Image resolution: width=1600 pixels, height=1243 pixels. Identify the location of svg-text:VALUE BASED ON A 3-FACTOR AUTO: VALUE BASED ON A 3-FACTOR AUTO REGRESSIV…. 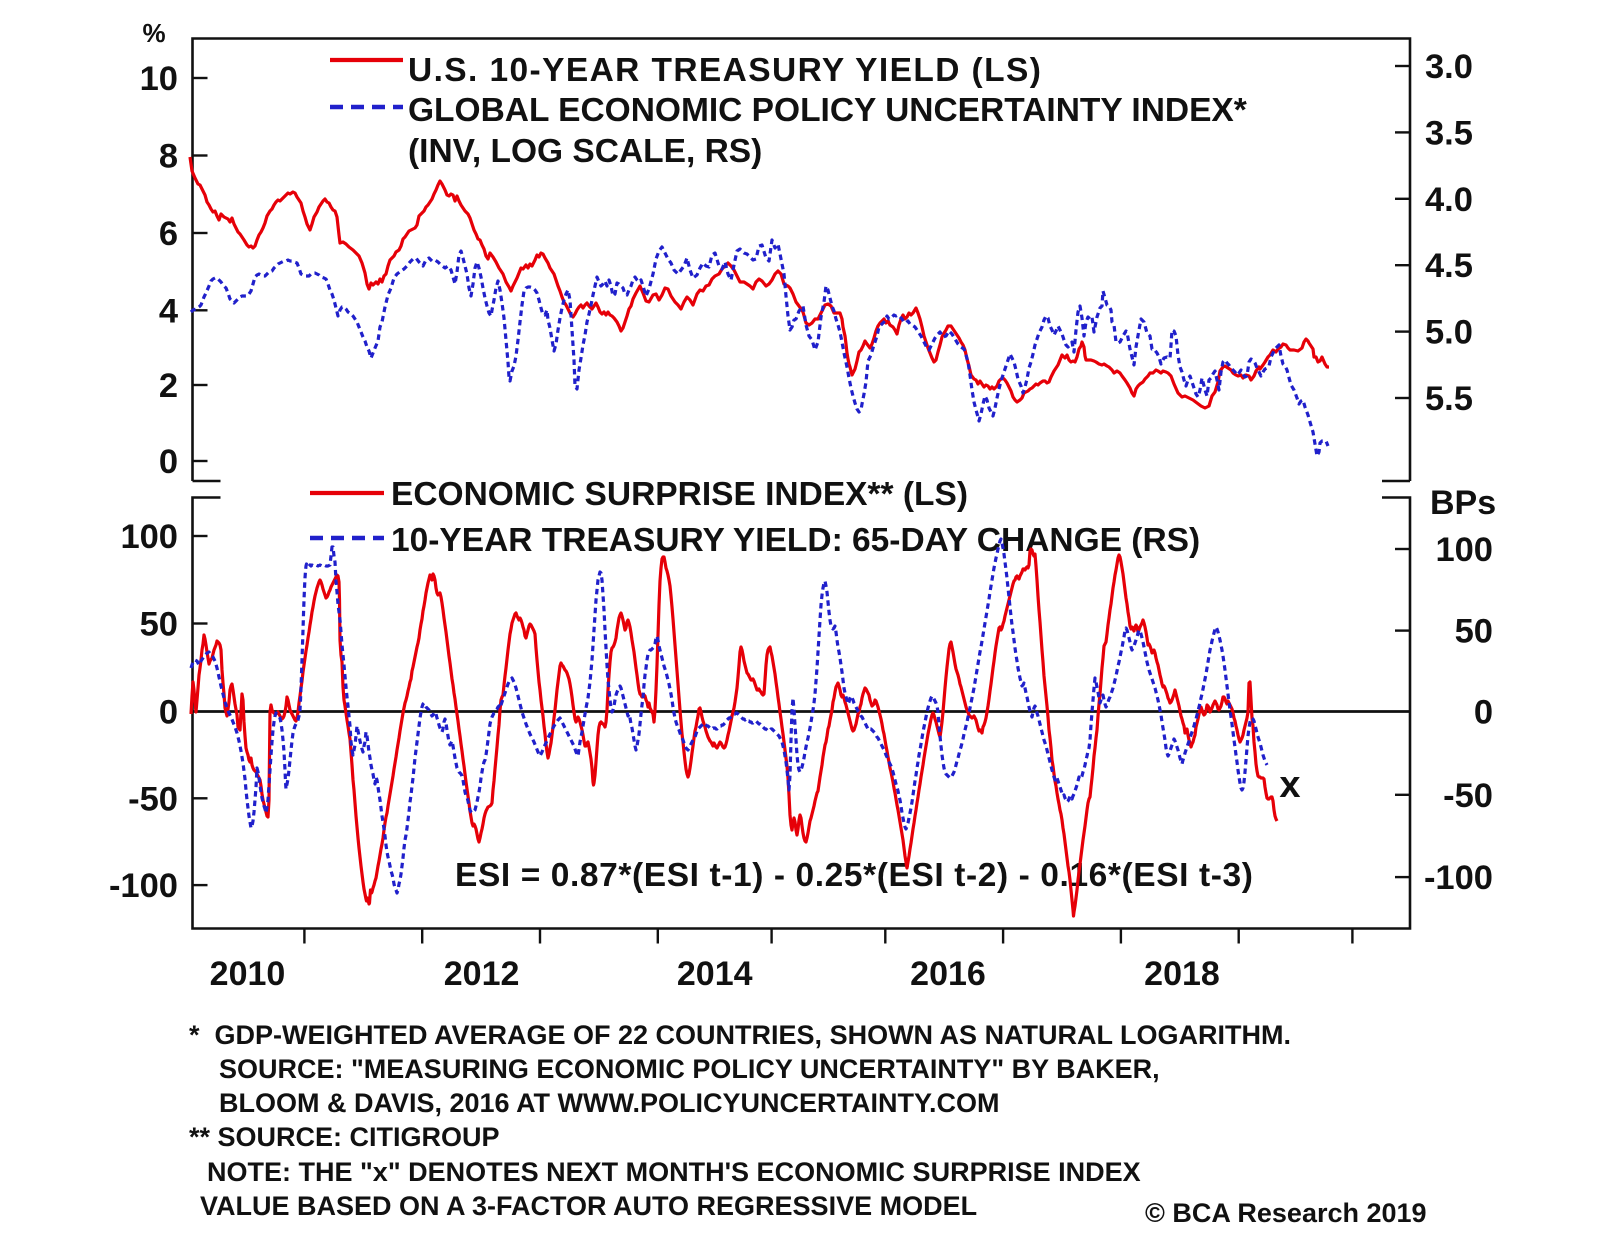
(588, 1206).